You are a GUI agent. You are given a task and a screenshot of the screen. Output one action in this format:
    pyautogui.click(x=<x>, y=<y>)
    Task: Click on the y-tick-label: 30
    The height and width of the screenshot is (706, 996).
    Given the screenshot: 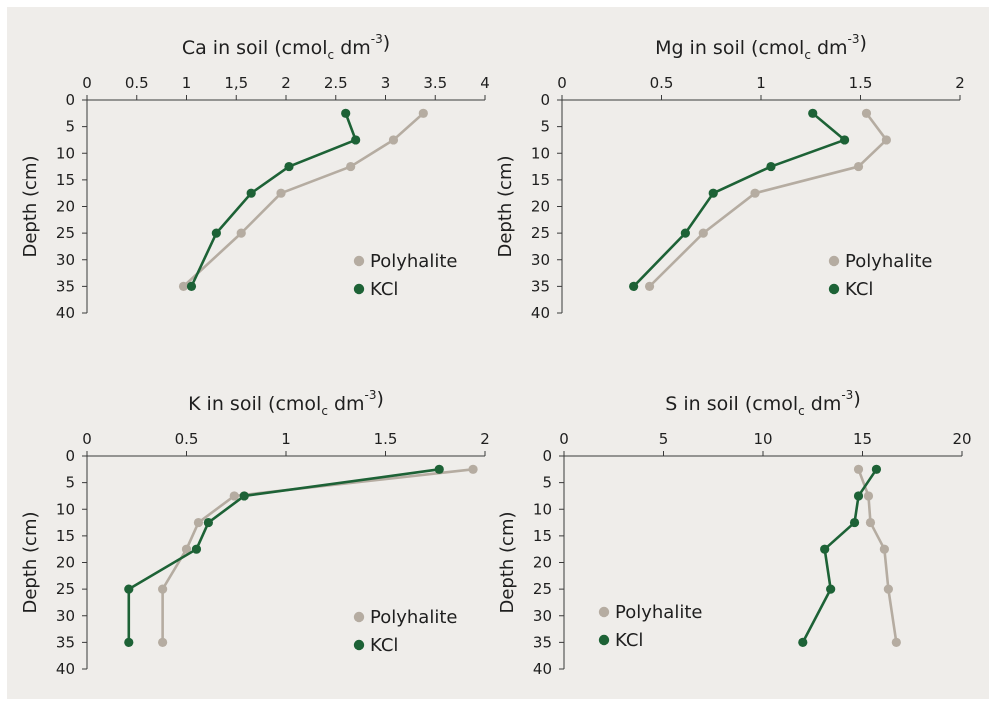 What is the action you would take?
    pyautogui.click(x=65, y=260)
    